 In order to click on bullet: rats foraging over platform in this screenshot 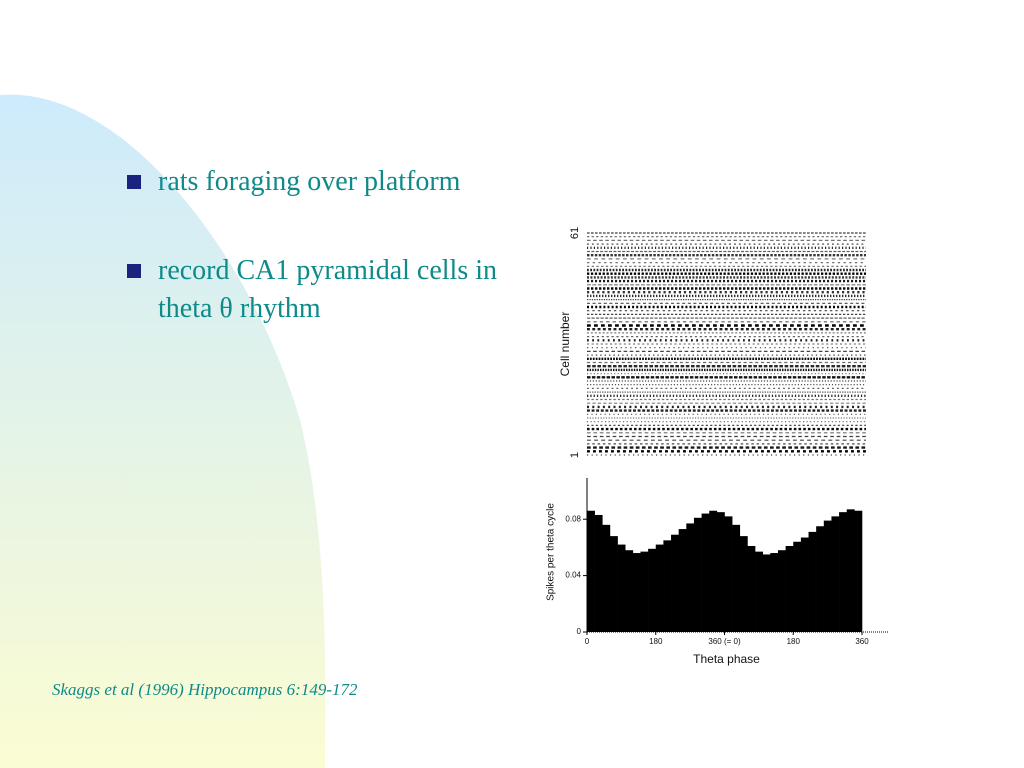, I will do `click(317, 182)`.